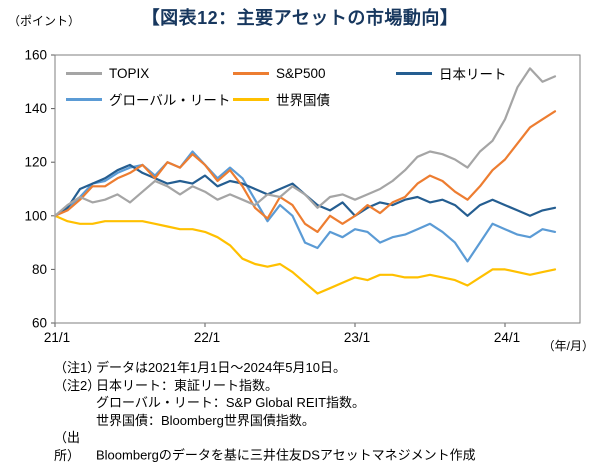  I want to click on legend-label-topix: TOPIX, so click(129, 73).